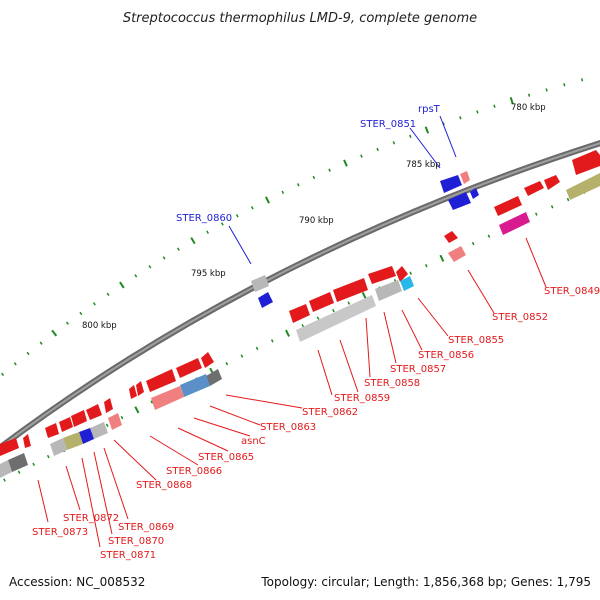 Image resolution: width=600 pixels, height=600 pixels. I want to click on gene-label: STER_0868, so click(164, 485).